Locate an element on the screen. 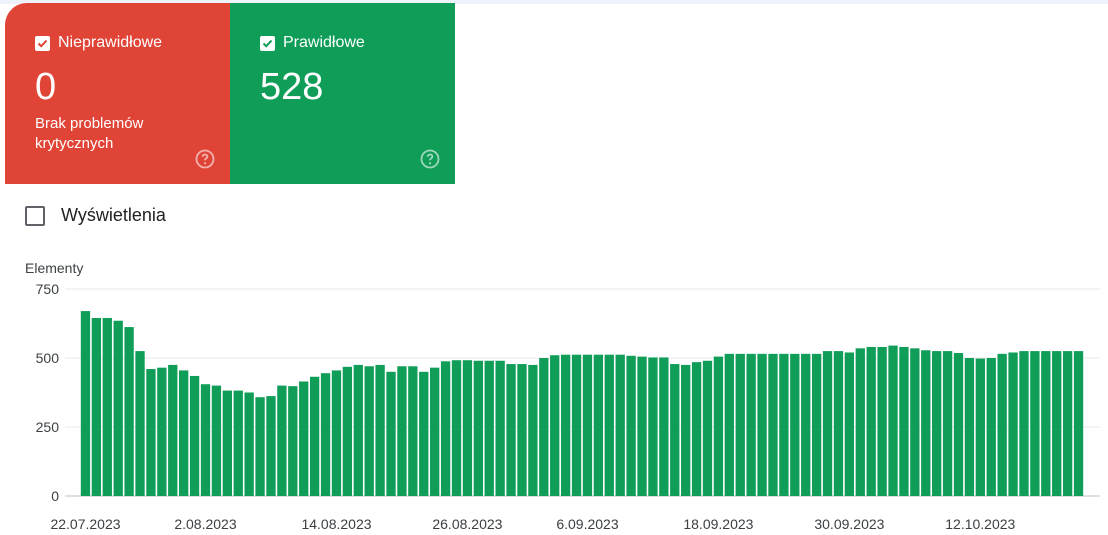  views-toggle: Wyświetlenia is located at coordinates (95, 215).